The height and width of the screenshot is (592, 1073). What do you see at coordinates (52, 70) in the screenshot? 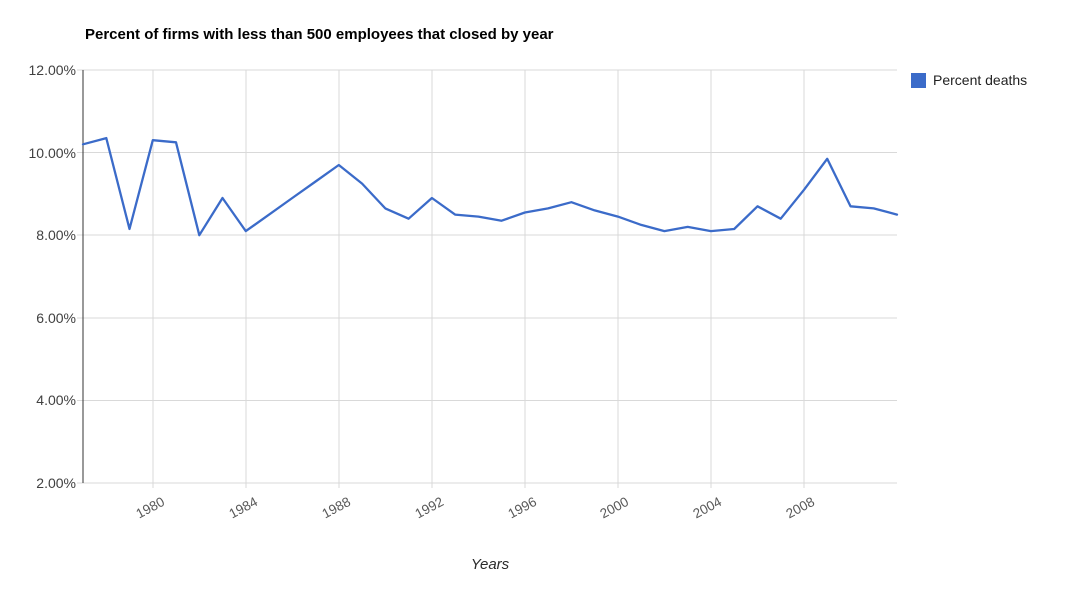
I see `y-tick-label: 12.00%` at bounding box center [52, 70].